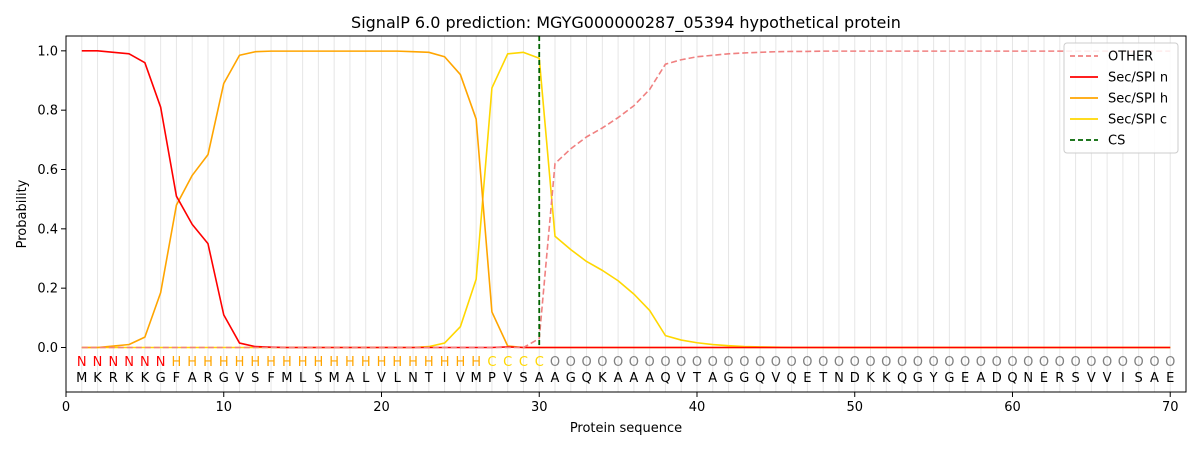 This screenshot has height=450, width=1200. Describe the element at coordinates (555, 362) in the screenshot. I see `region-label-31: O` at that location.